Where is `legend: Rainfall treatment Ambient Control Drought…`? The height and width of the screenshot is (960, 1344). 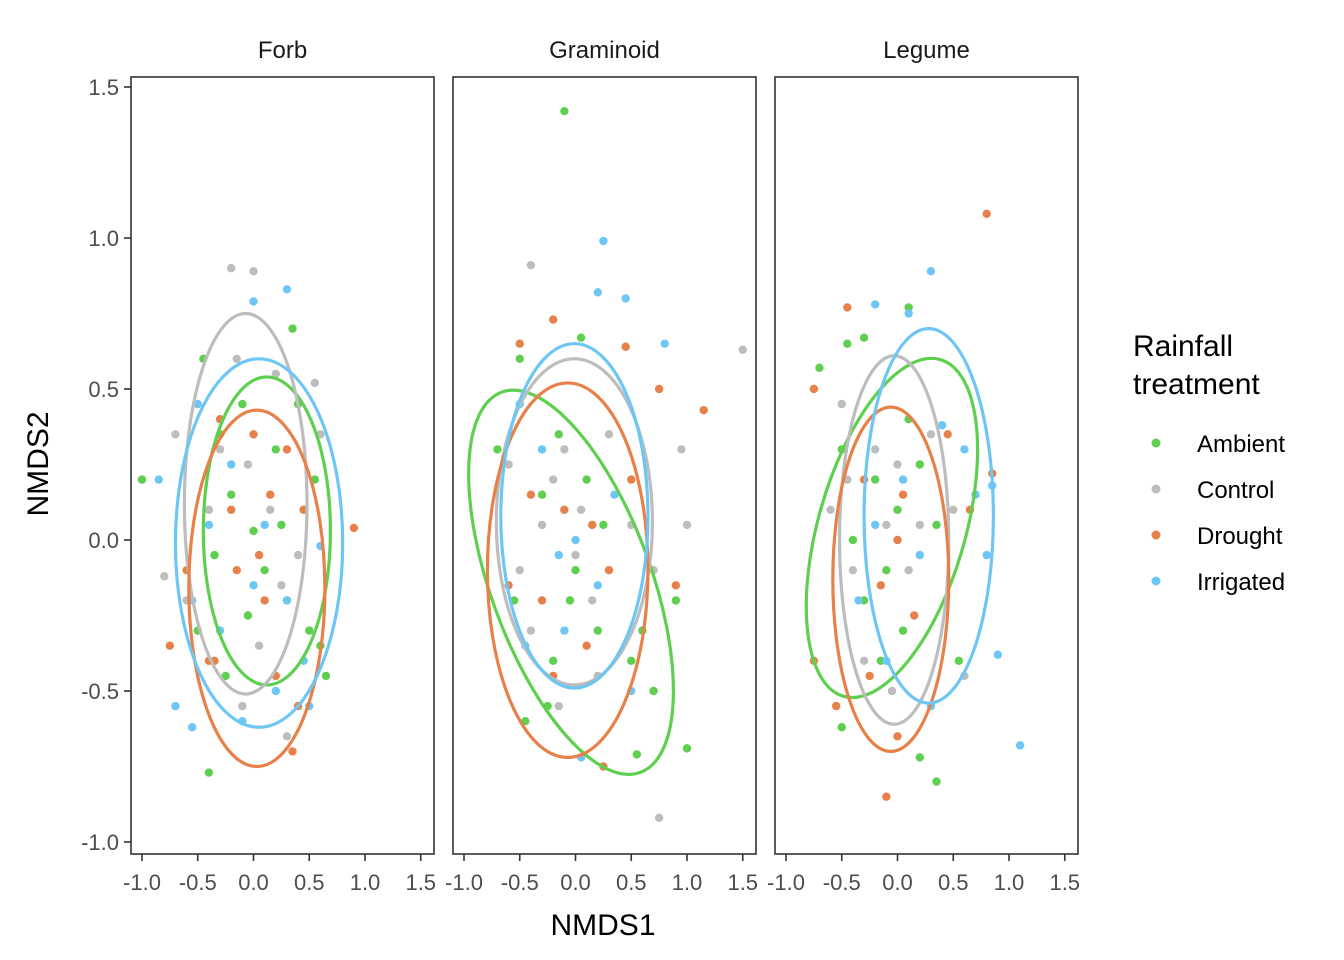
legend: Rainfall treatment Ambient Control Drought… is located at coordinates (1209, 463).